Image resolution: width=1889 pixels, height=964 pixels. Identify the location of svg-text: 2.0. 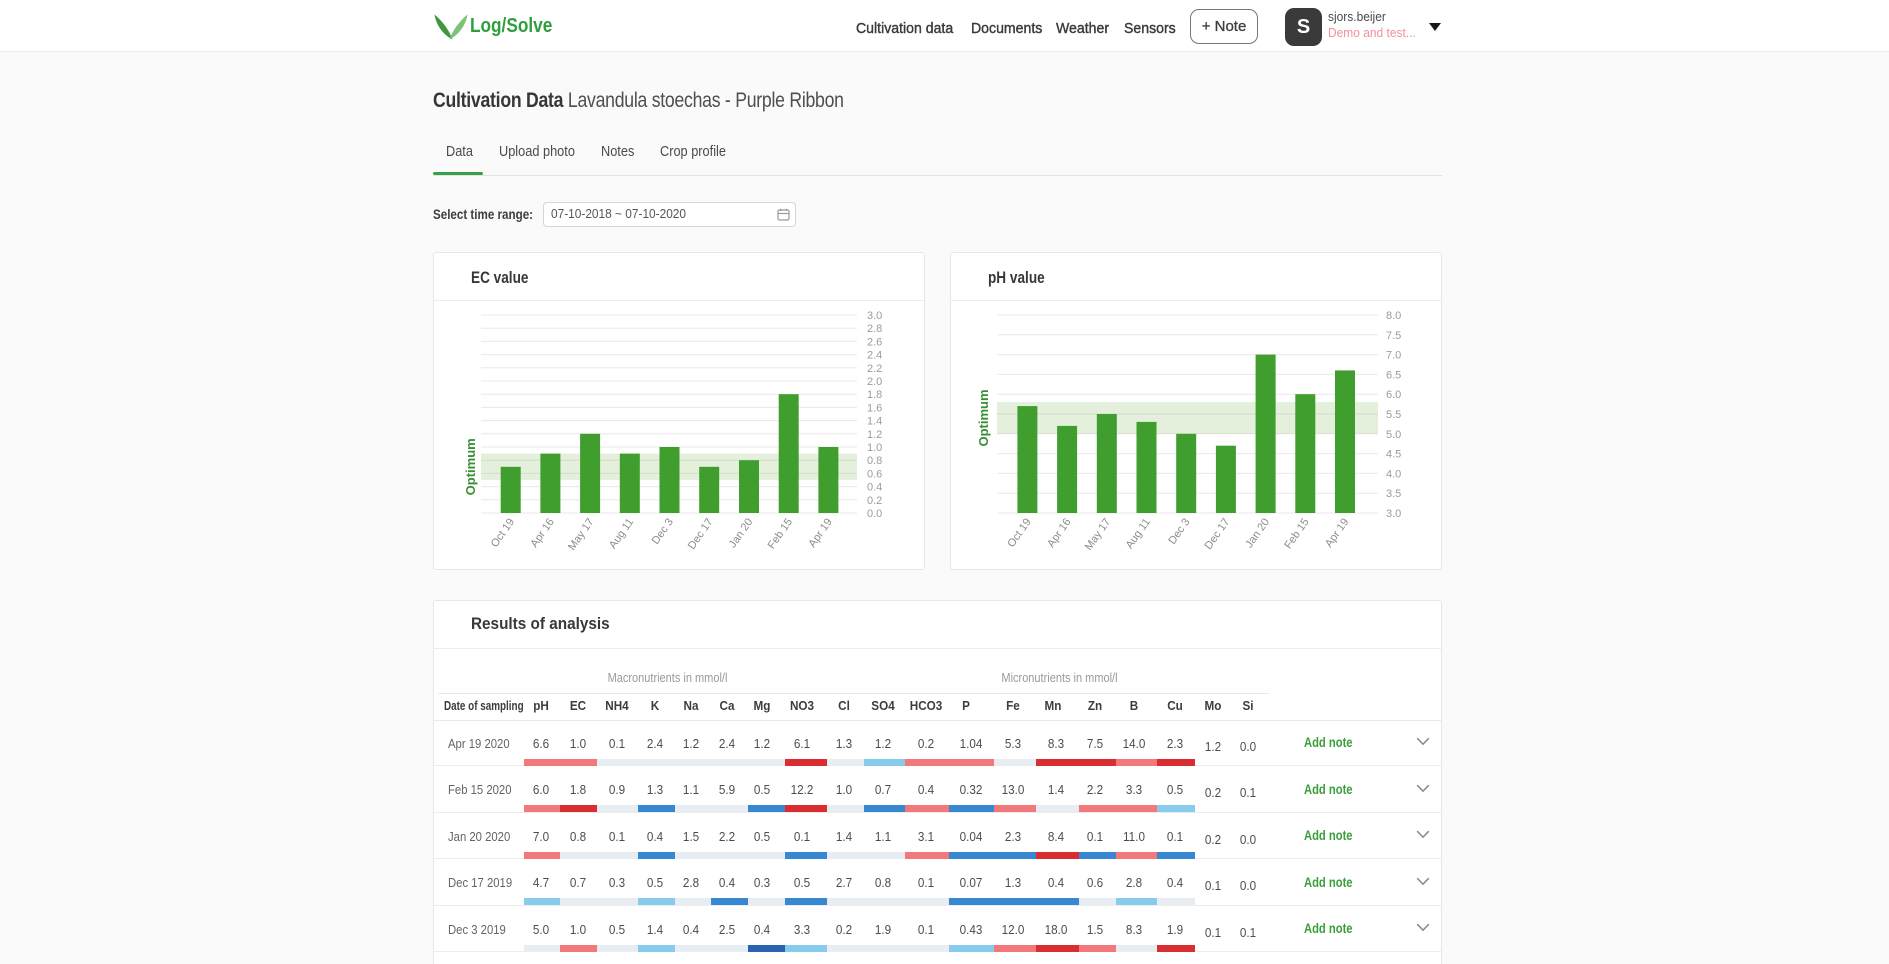
(874, 382).